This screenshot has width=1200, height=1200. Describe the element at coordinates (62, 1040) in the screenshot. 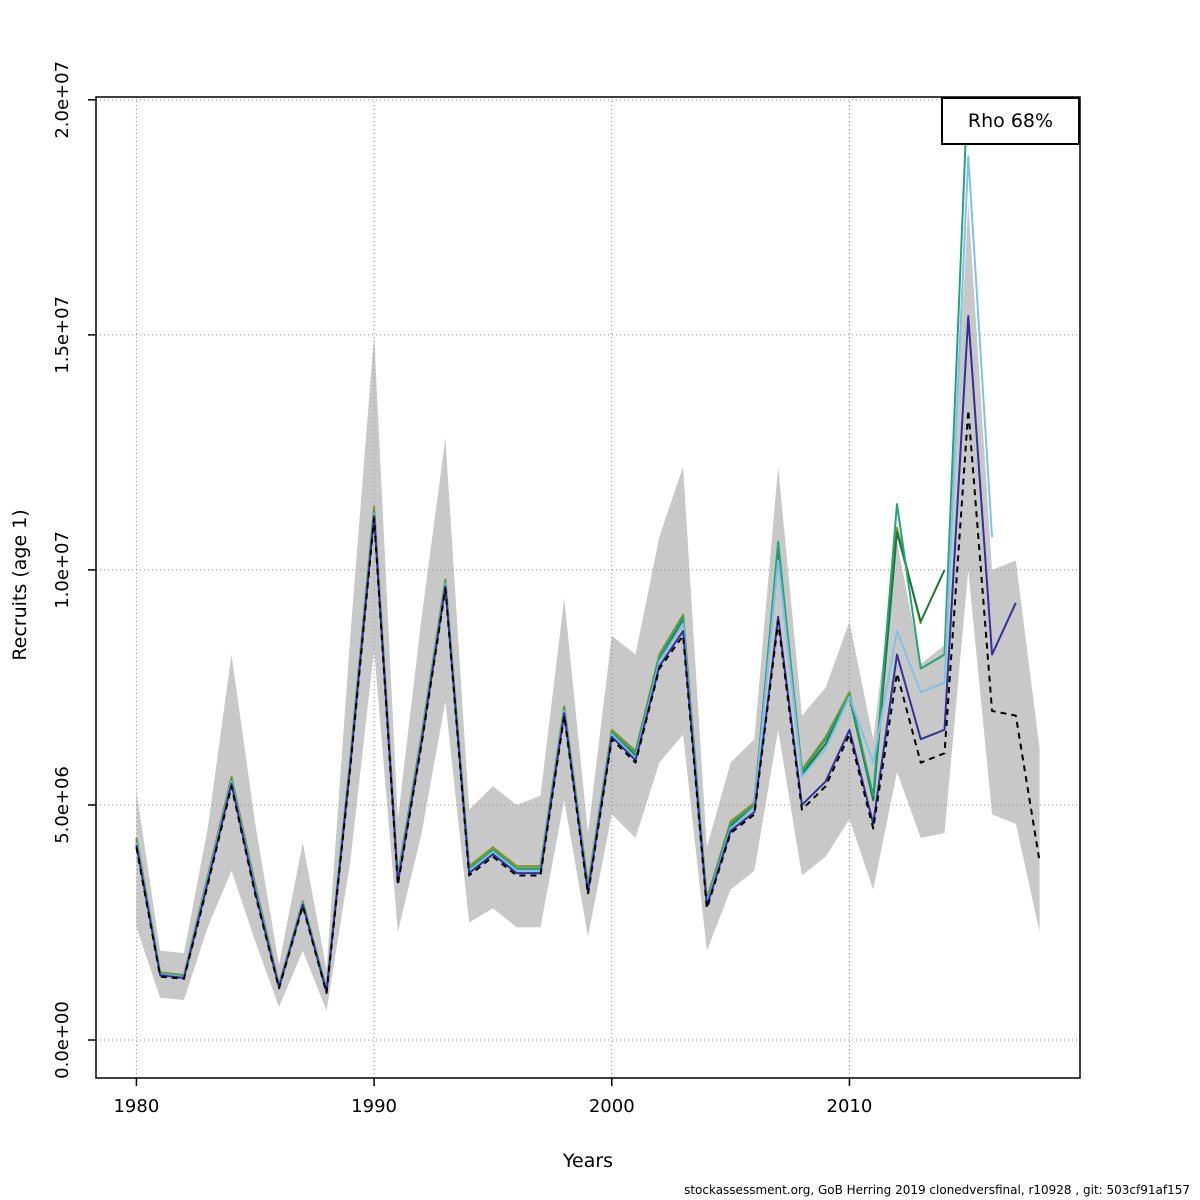

I see `y-tick-label: 0.0e+00` at that location.